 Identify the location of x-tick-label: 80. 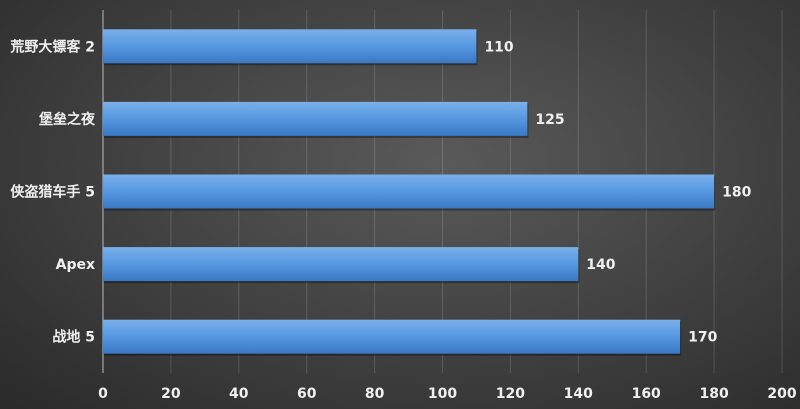
(375, 394).